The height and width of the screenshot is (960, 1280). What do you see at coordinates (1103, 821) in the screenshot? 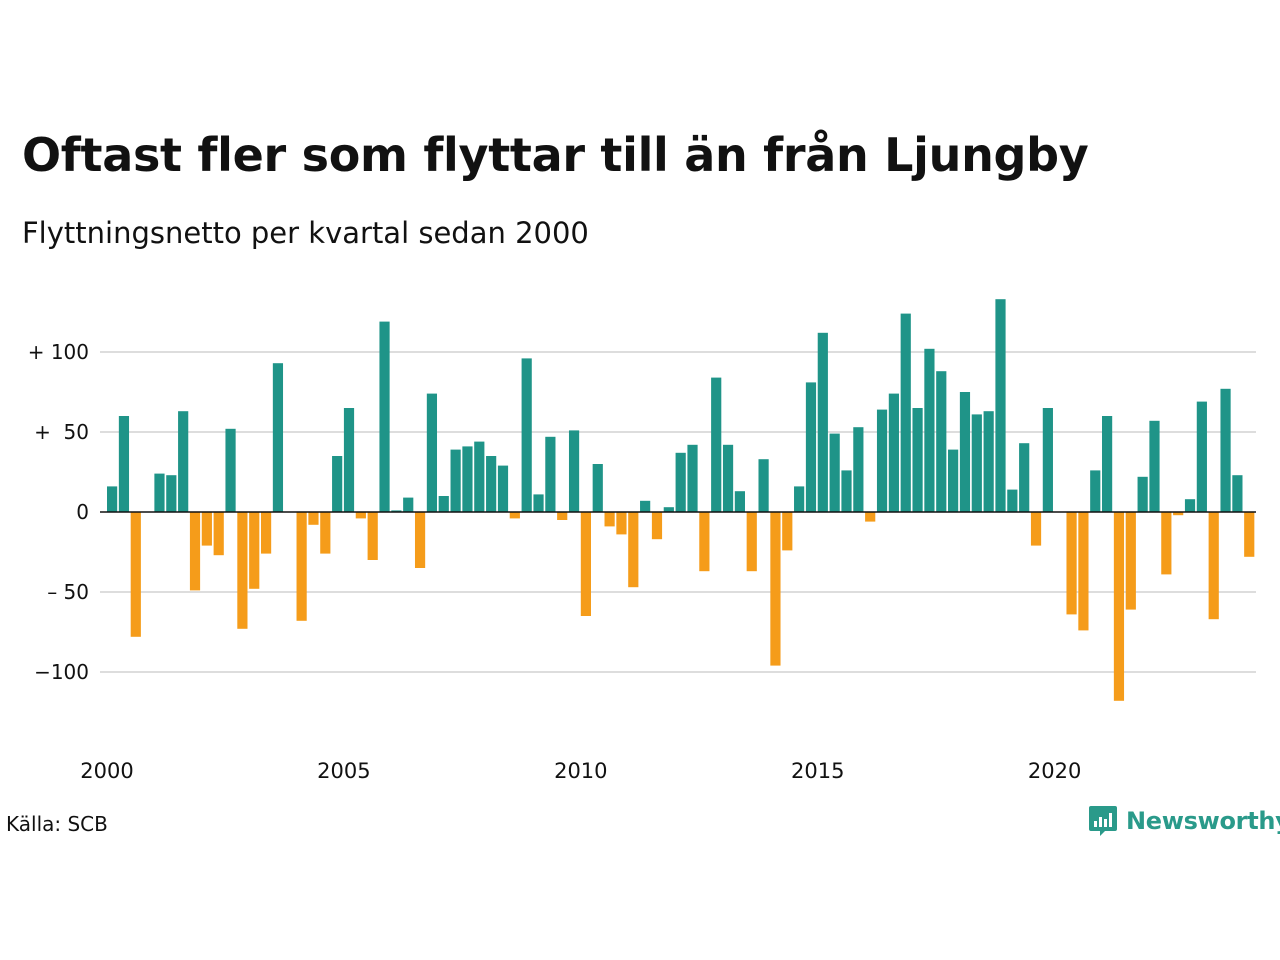
I see `newsworthy-logo-icon` at bounding box center [1103, 821].